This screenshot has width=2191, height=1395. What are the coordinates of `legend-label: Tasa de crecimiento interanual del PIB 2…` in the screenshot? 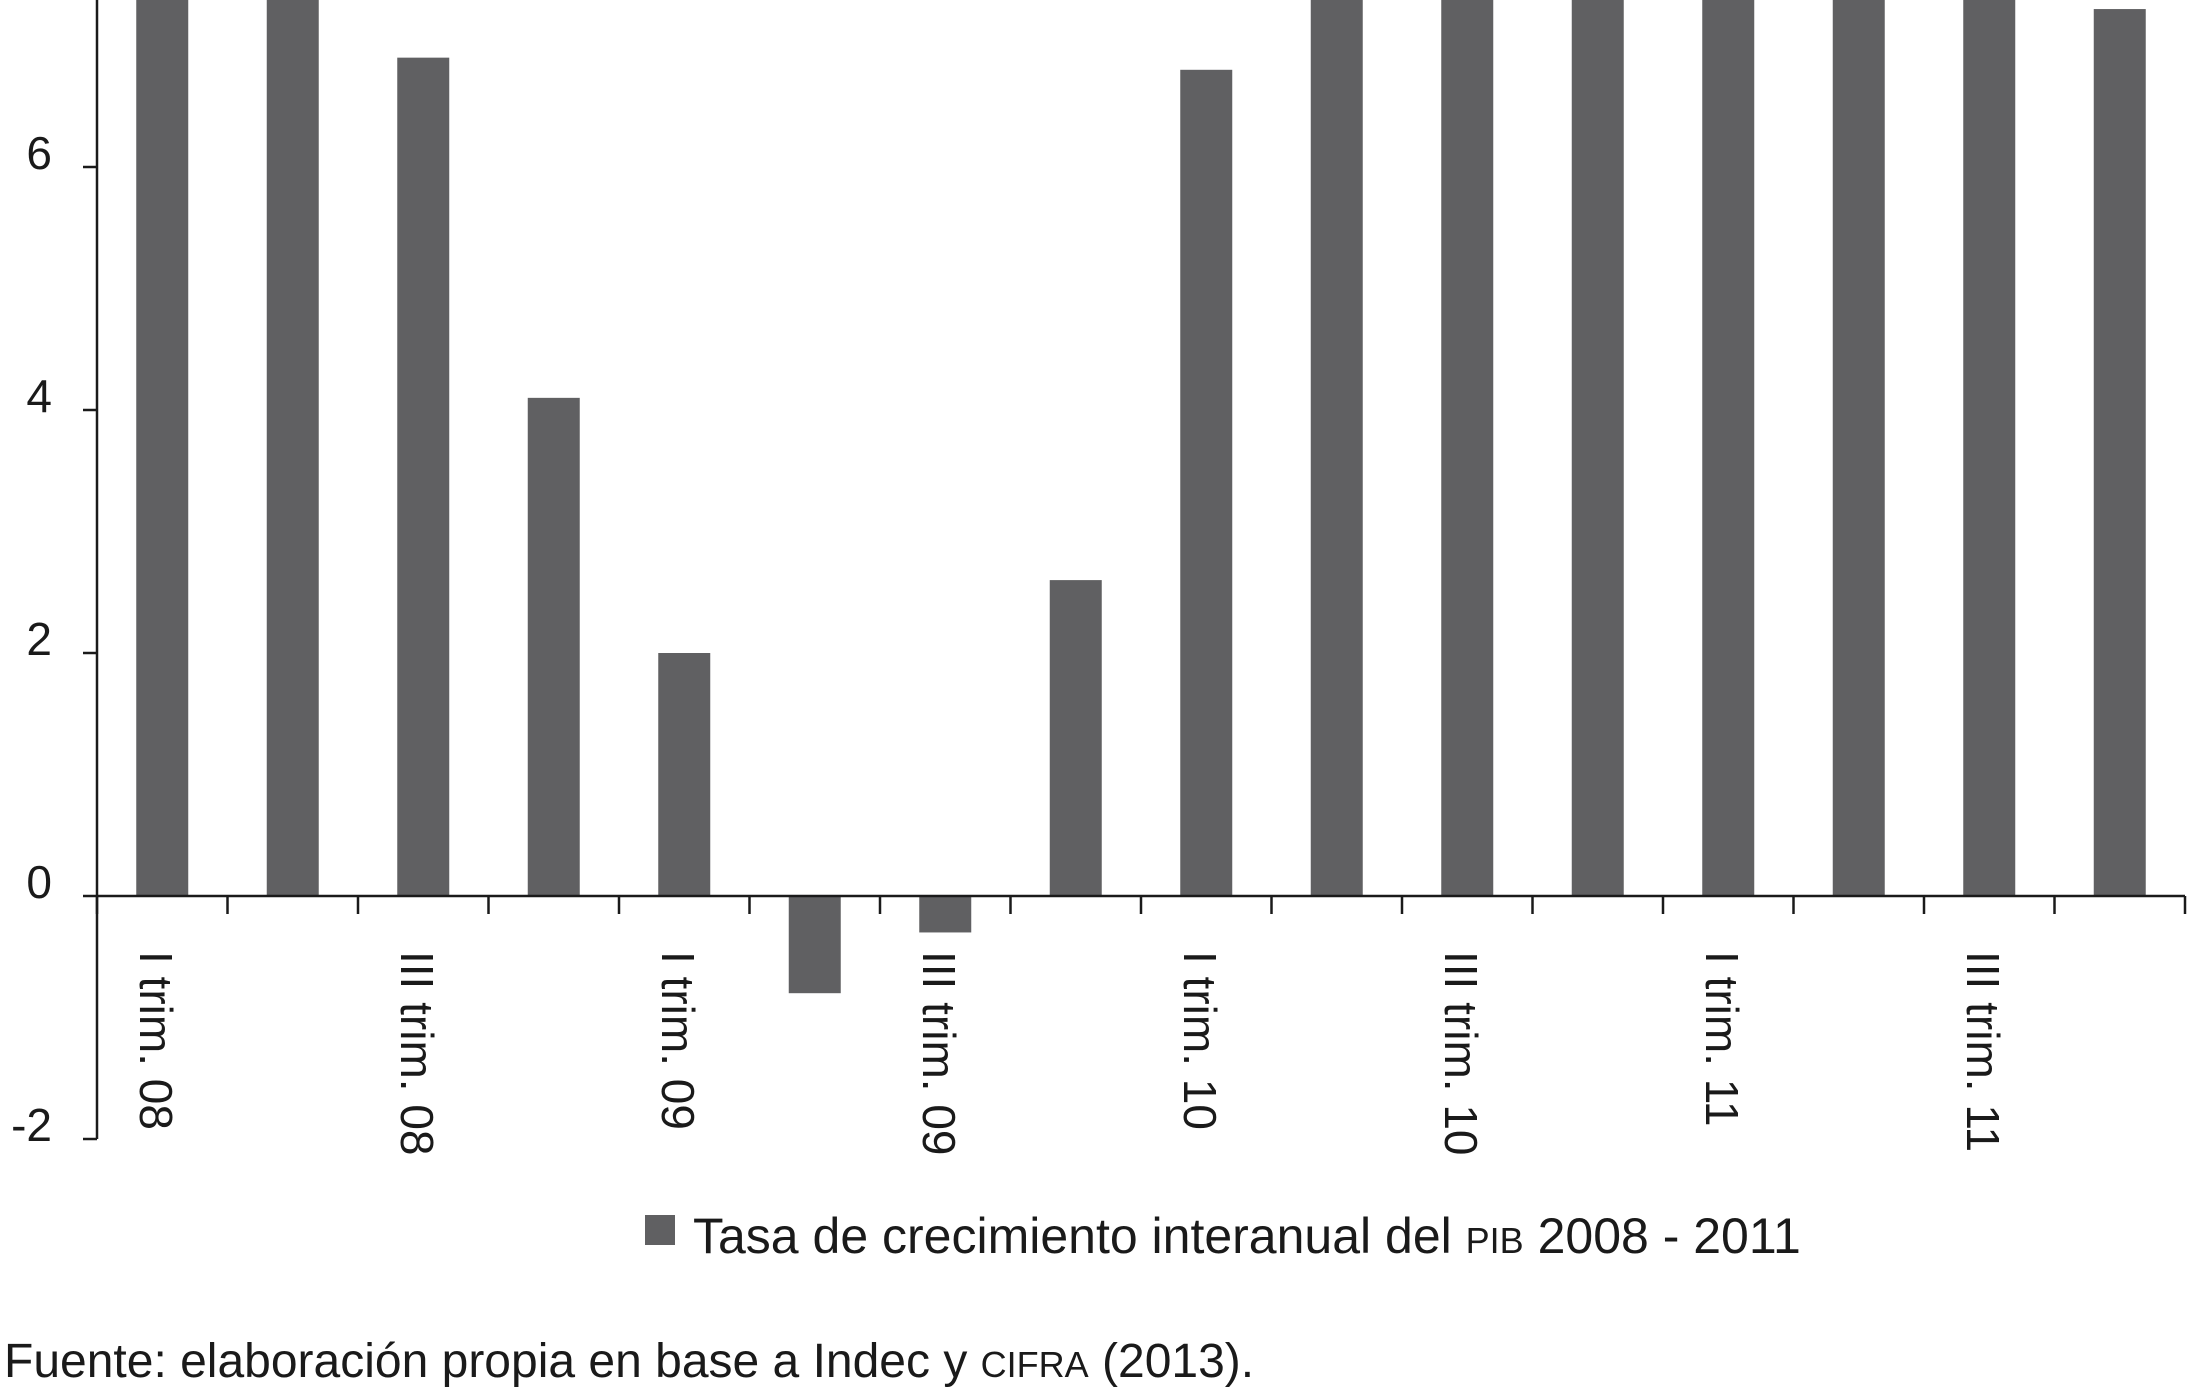 It's located at (1247, 1236).